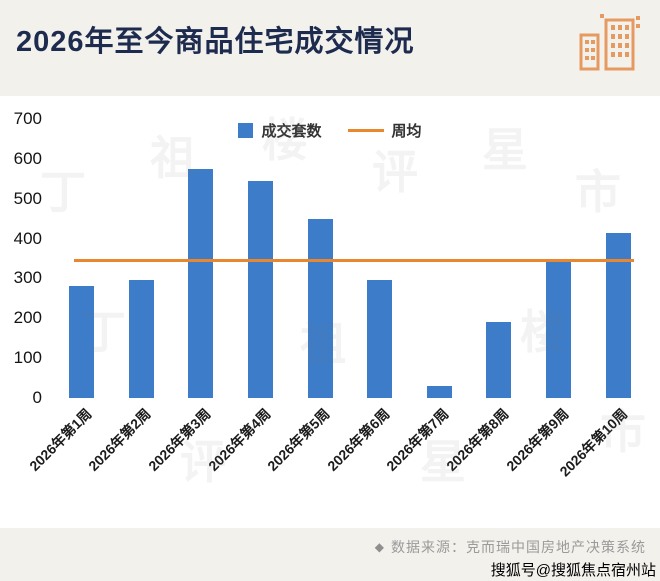 The width and height of the screenshot is (660, 581). Describe the element at coordinates (602, 460) in the screenshot. I see `x-cell: 2026年第10周` at that location.